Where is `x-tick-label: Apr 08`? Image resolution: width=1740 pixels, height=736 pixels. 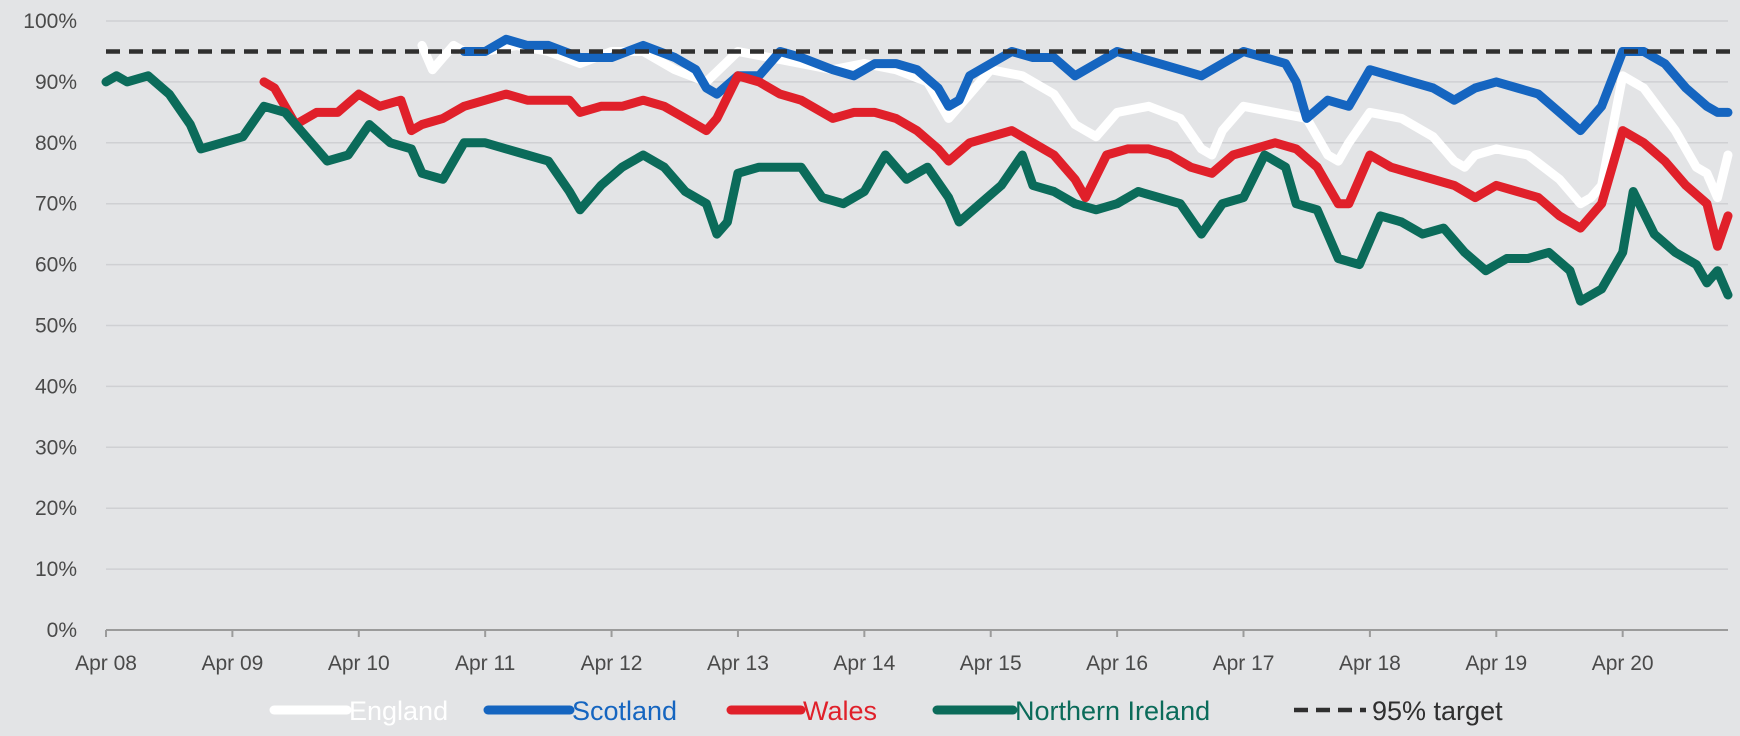 x-tick-label: Apr 08 is located at coordinates (106, 663).